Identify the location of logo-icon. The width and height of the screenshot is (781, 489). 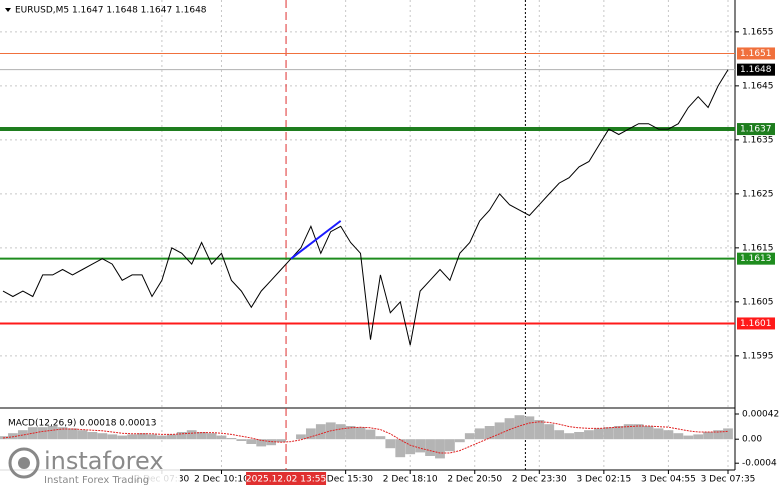
(24, 463).